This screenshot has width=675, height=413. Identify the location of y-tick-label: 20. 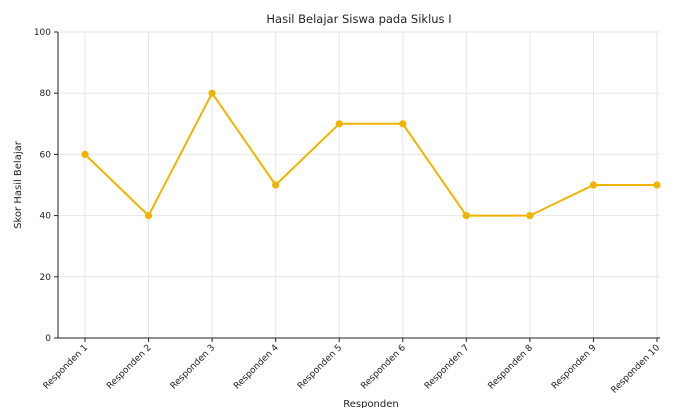
(46, 278).